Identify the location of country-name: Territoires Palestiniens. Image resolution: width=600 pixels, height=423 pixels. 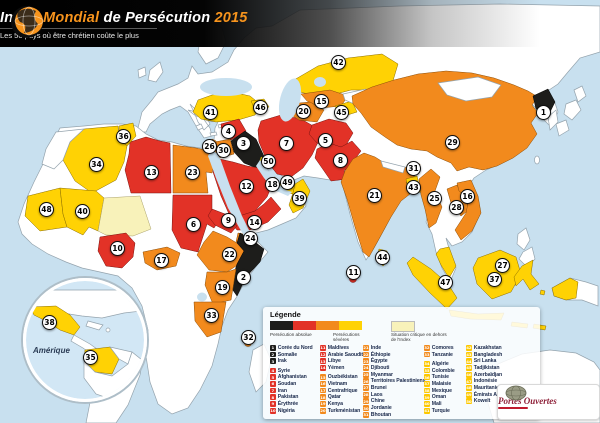
(398, 381).